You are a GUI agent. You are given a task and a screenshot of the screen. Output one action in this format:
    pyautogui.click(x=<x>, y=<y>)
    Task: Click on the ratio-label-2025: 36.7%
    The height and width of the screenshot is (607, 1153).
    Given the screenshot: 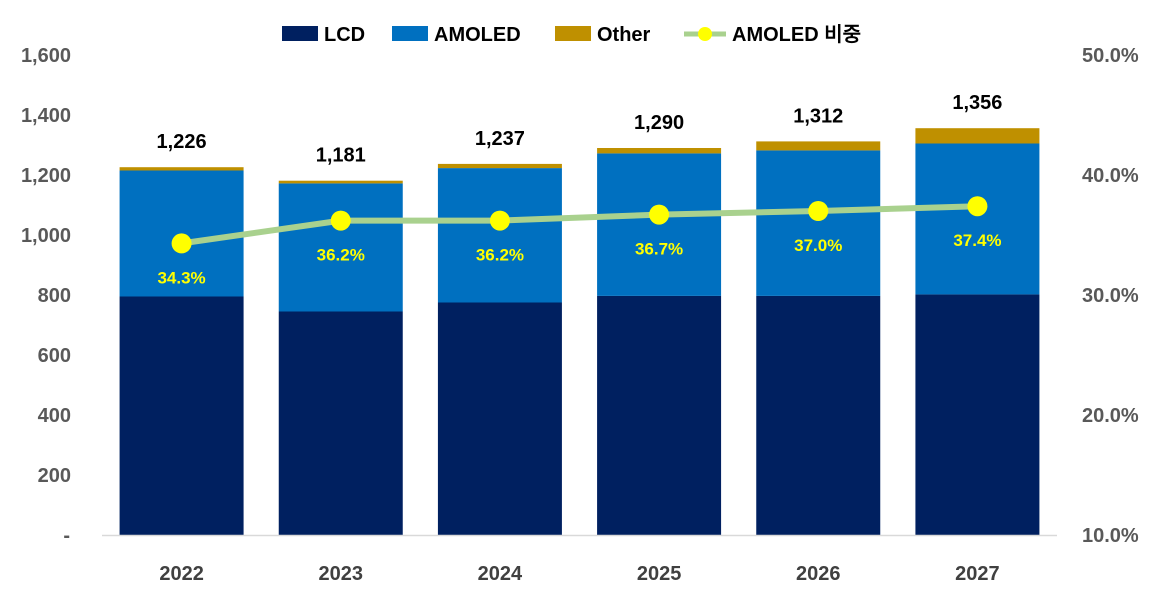 What is the action you would take?
    pyautogui.click(x=659, y=249)
    